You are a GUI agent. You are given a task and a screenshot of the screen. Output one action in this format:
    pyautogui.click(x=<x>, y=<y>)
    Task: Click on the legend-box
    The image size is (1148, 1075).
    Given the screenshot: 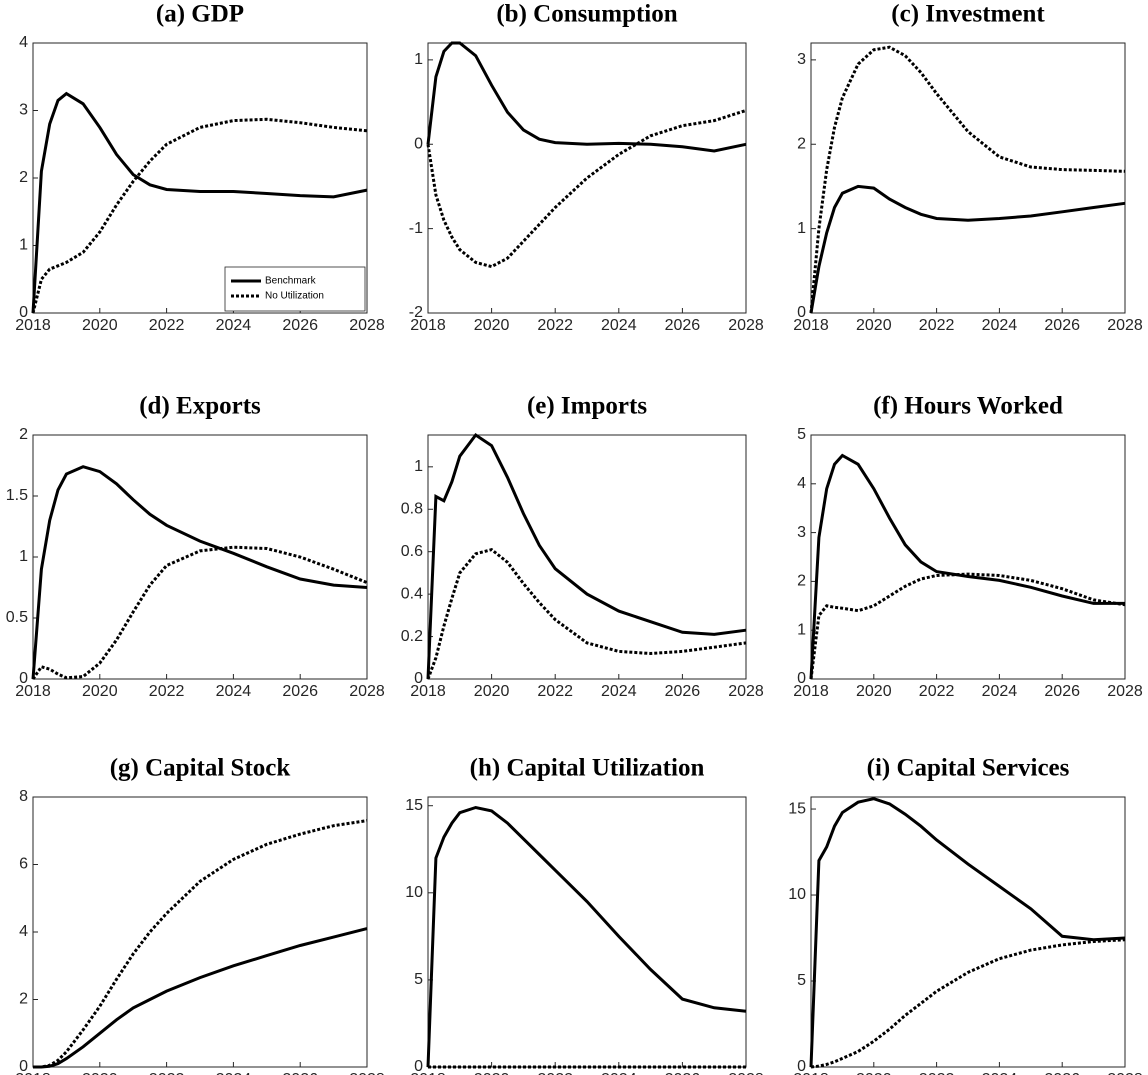 What is the action you would take?
    pyautogui.click(x=295, y=289)
    